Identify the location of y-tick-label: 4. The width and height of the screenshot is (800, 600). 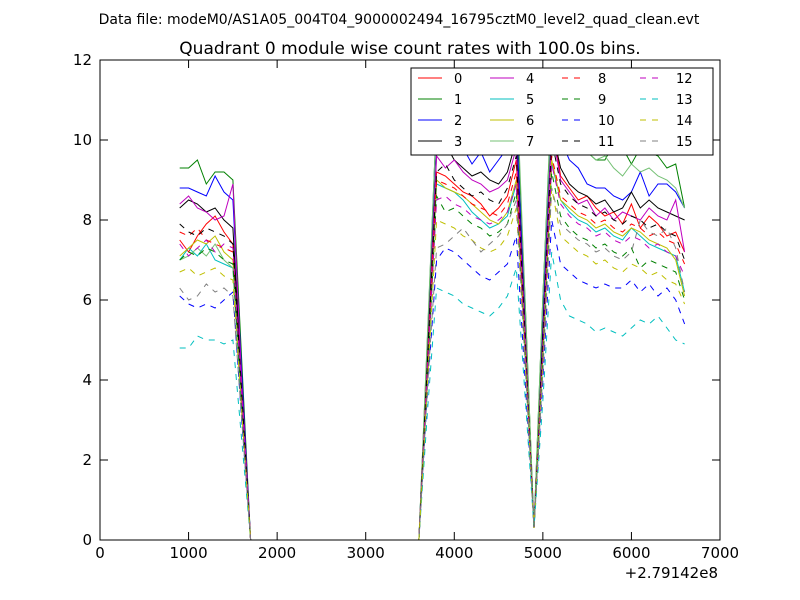
(87, 380).